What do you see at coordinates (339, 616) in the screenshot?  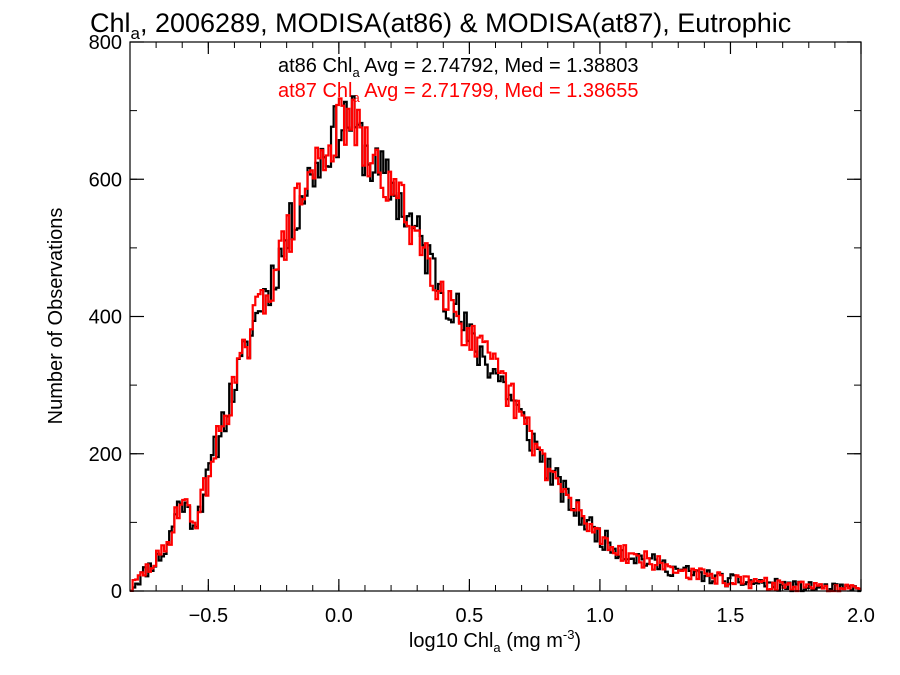 I see `x-tick-label: 0.0` at bounding box center [339, 616].